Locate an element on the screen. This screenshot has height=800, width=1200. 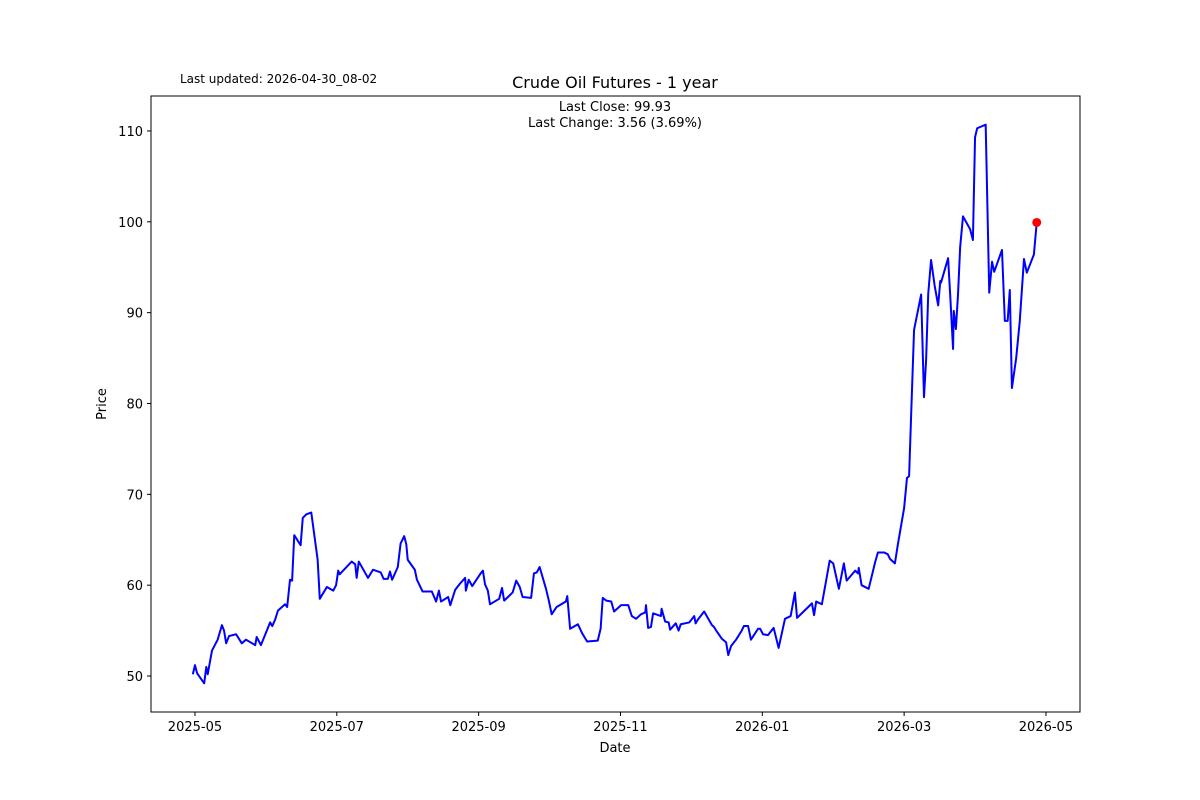
last-close-marker is located at coordinates (1037, 222).